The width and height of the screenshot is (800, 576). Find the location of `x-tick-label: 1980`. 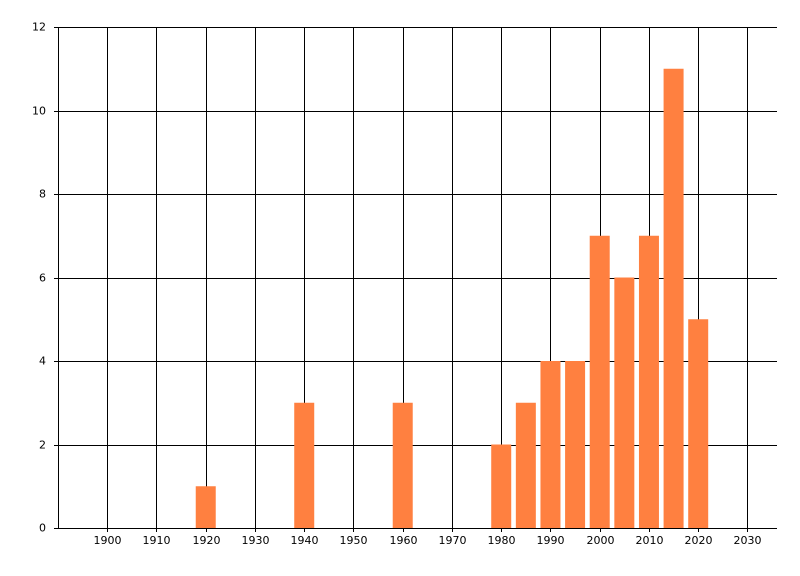

x-tick-label: 1980 is located at coordinates (502, 540).